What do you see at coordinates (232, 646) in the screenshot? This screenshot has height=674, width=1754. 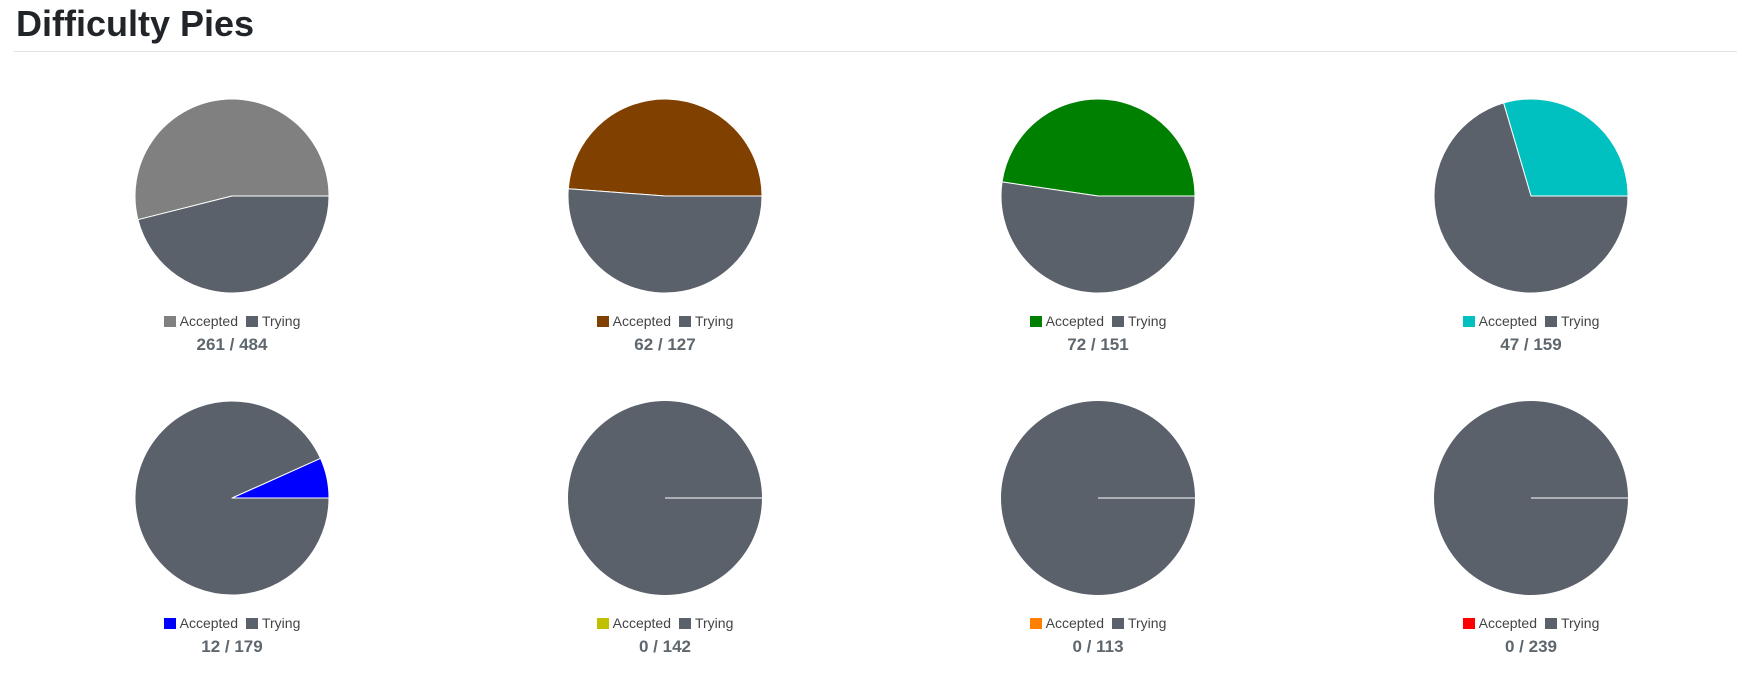 I see `pie-caption: 12 / 179` at bounding box center [232, 646].